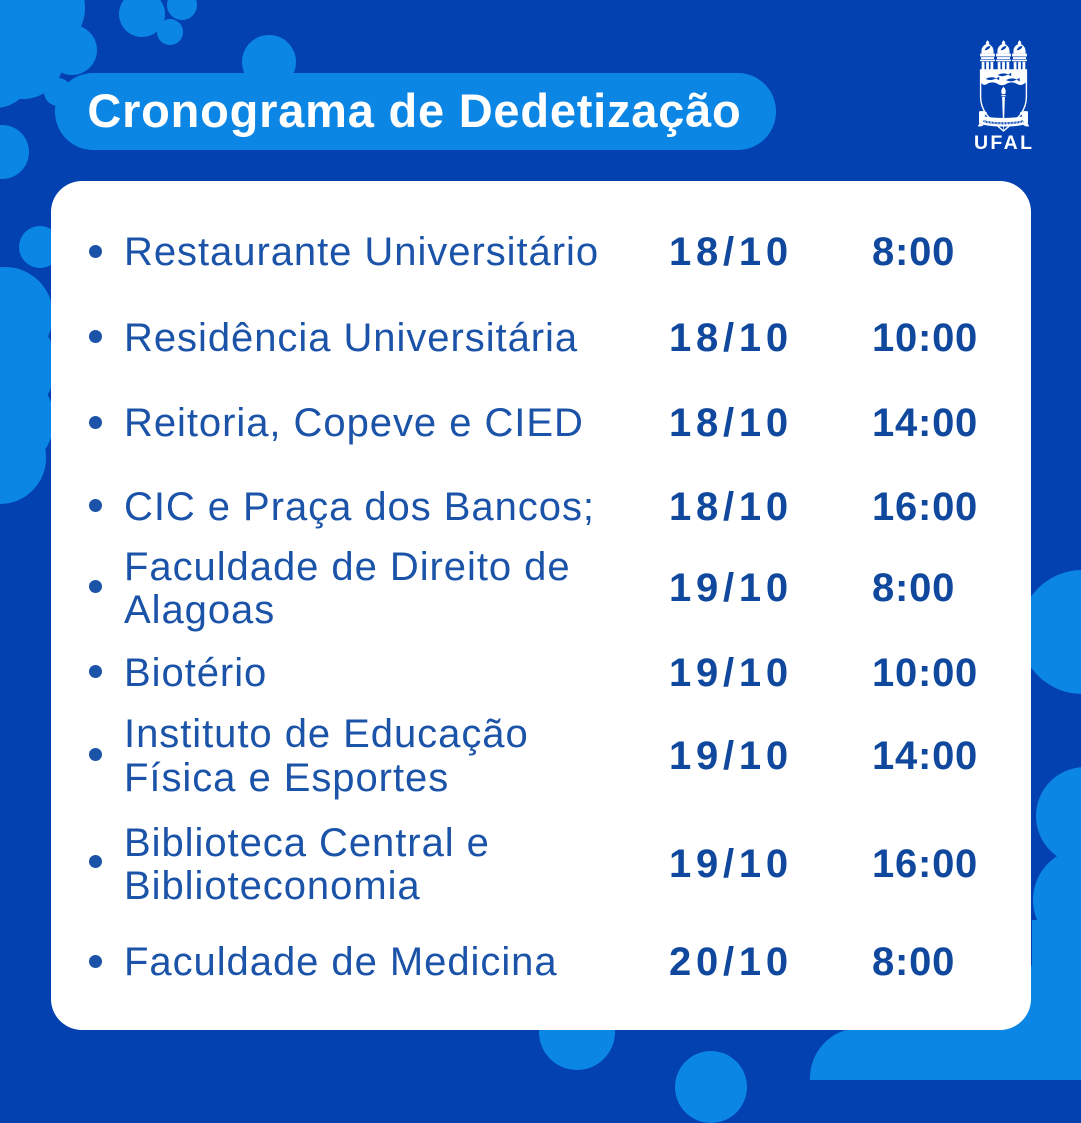  Describe the element at coordinates (1004, 142) in the screenshot. I see `svg-text: UFAL` at that location.